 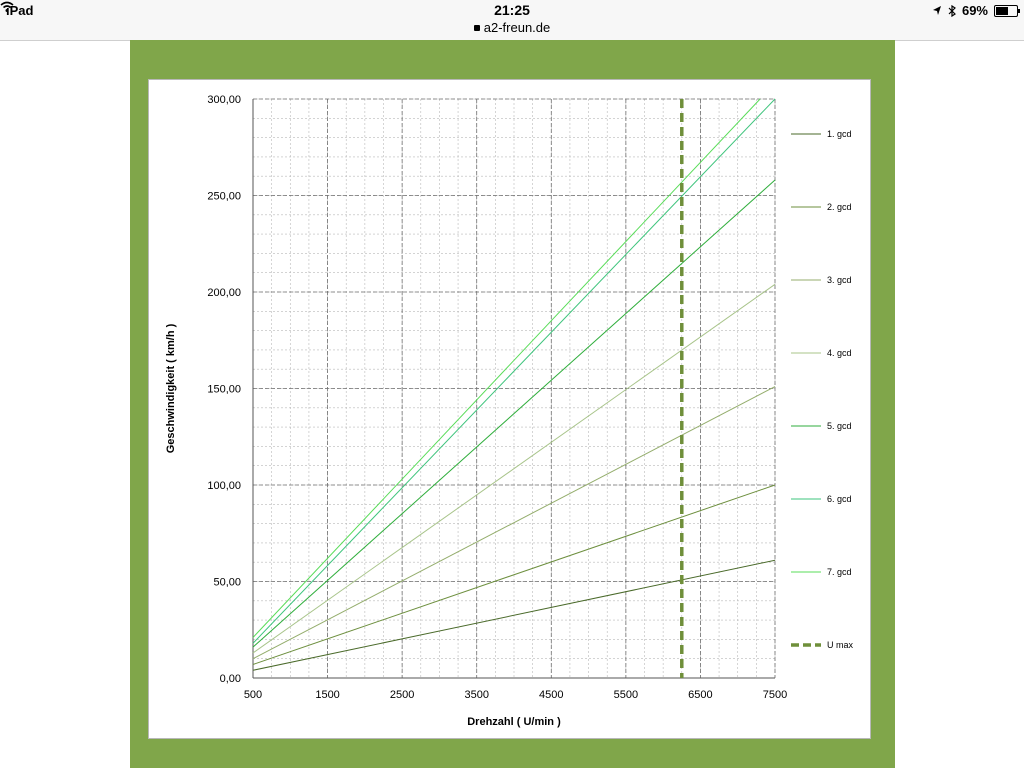 What do you see at coordinates (224, 390) in the screenshot?
I see `y-tick-label: 150,00` at bounding box center [224, 390].